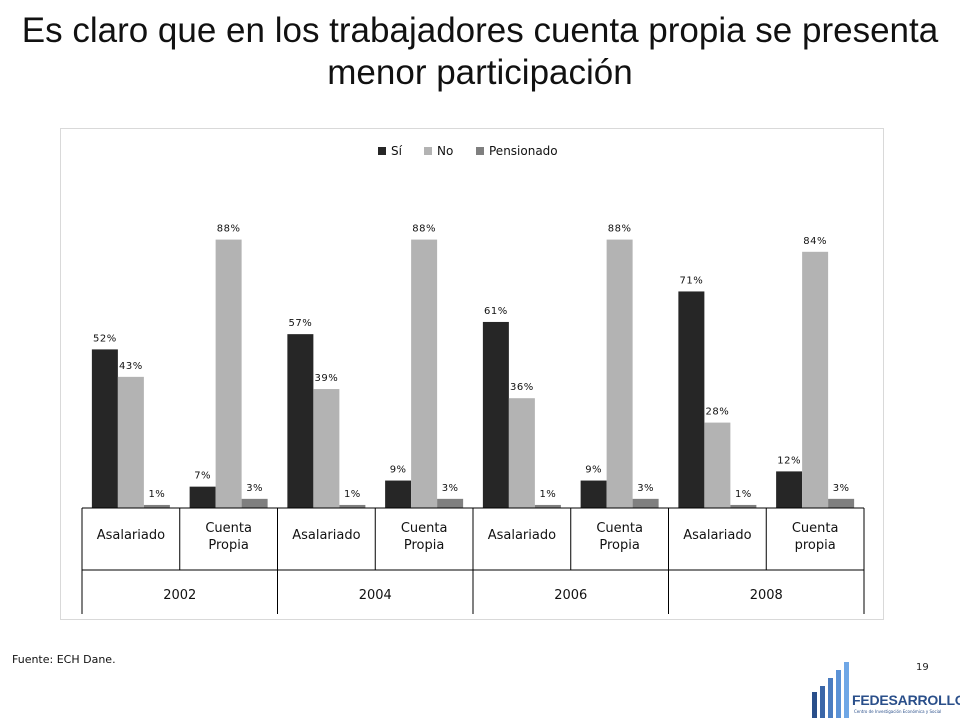 The width and height of the screenshot is (960, 724). What do you see at coordinates (104, 428) in the screenshot?
I see `bar-si-2002-asalariado` at bounding box center [104, 428].